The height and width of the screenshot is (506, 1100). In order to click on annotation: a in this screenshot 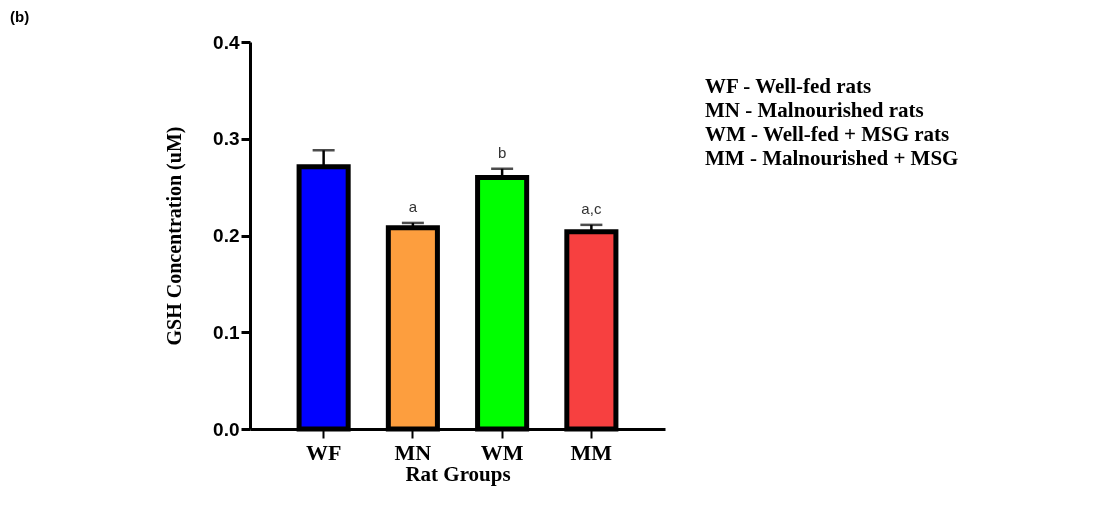, I will do `click(413, 206)`.